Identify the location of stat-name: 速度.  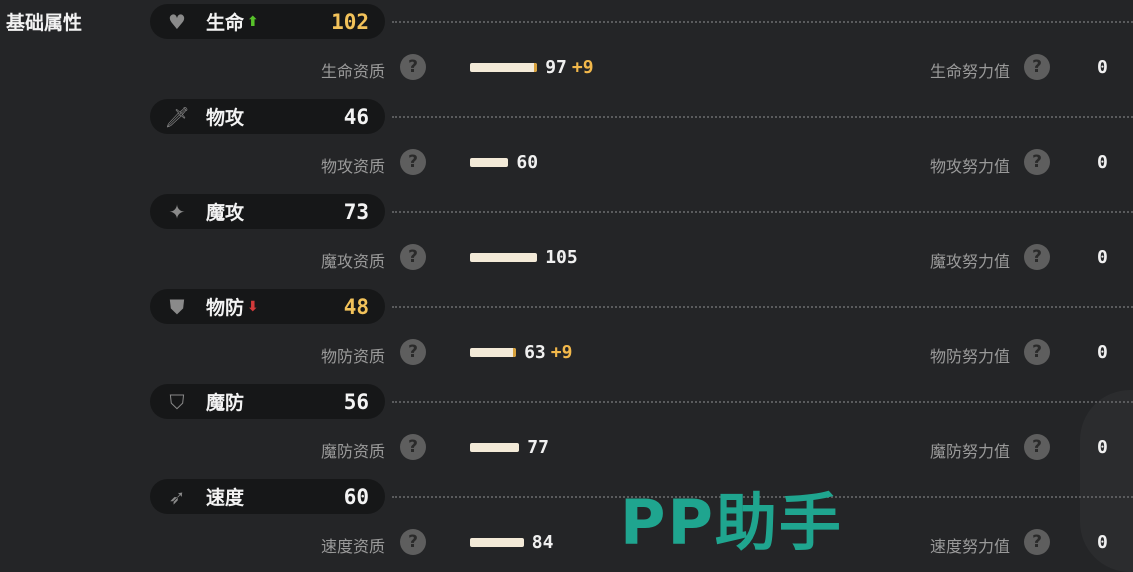
(225, 498).